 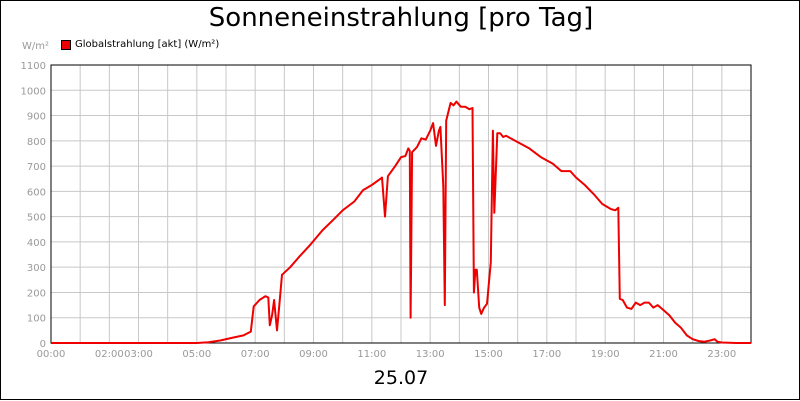 I want to click on x-tick-label: 19:00, so click(x=605, y=354).